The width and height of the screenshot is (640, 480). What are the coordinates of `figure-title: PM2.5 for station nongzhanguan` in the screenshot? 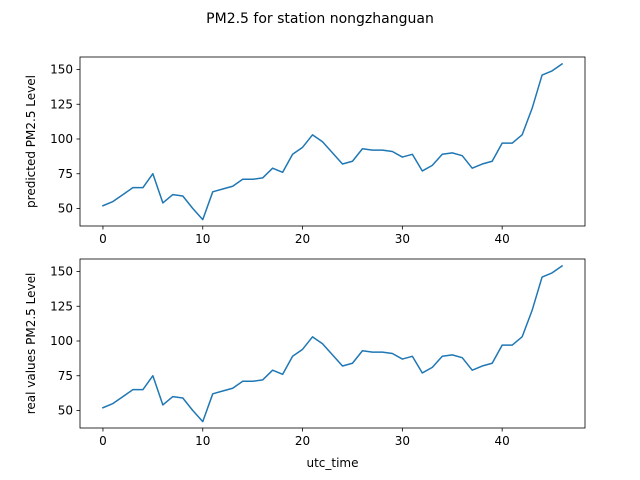 It's located at (320, 19).